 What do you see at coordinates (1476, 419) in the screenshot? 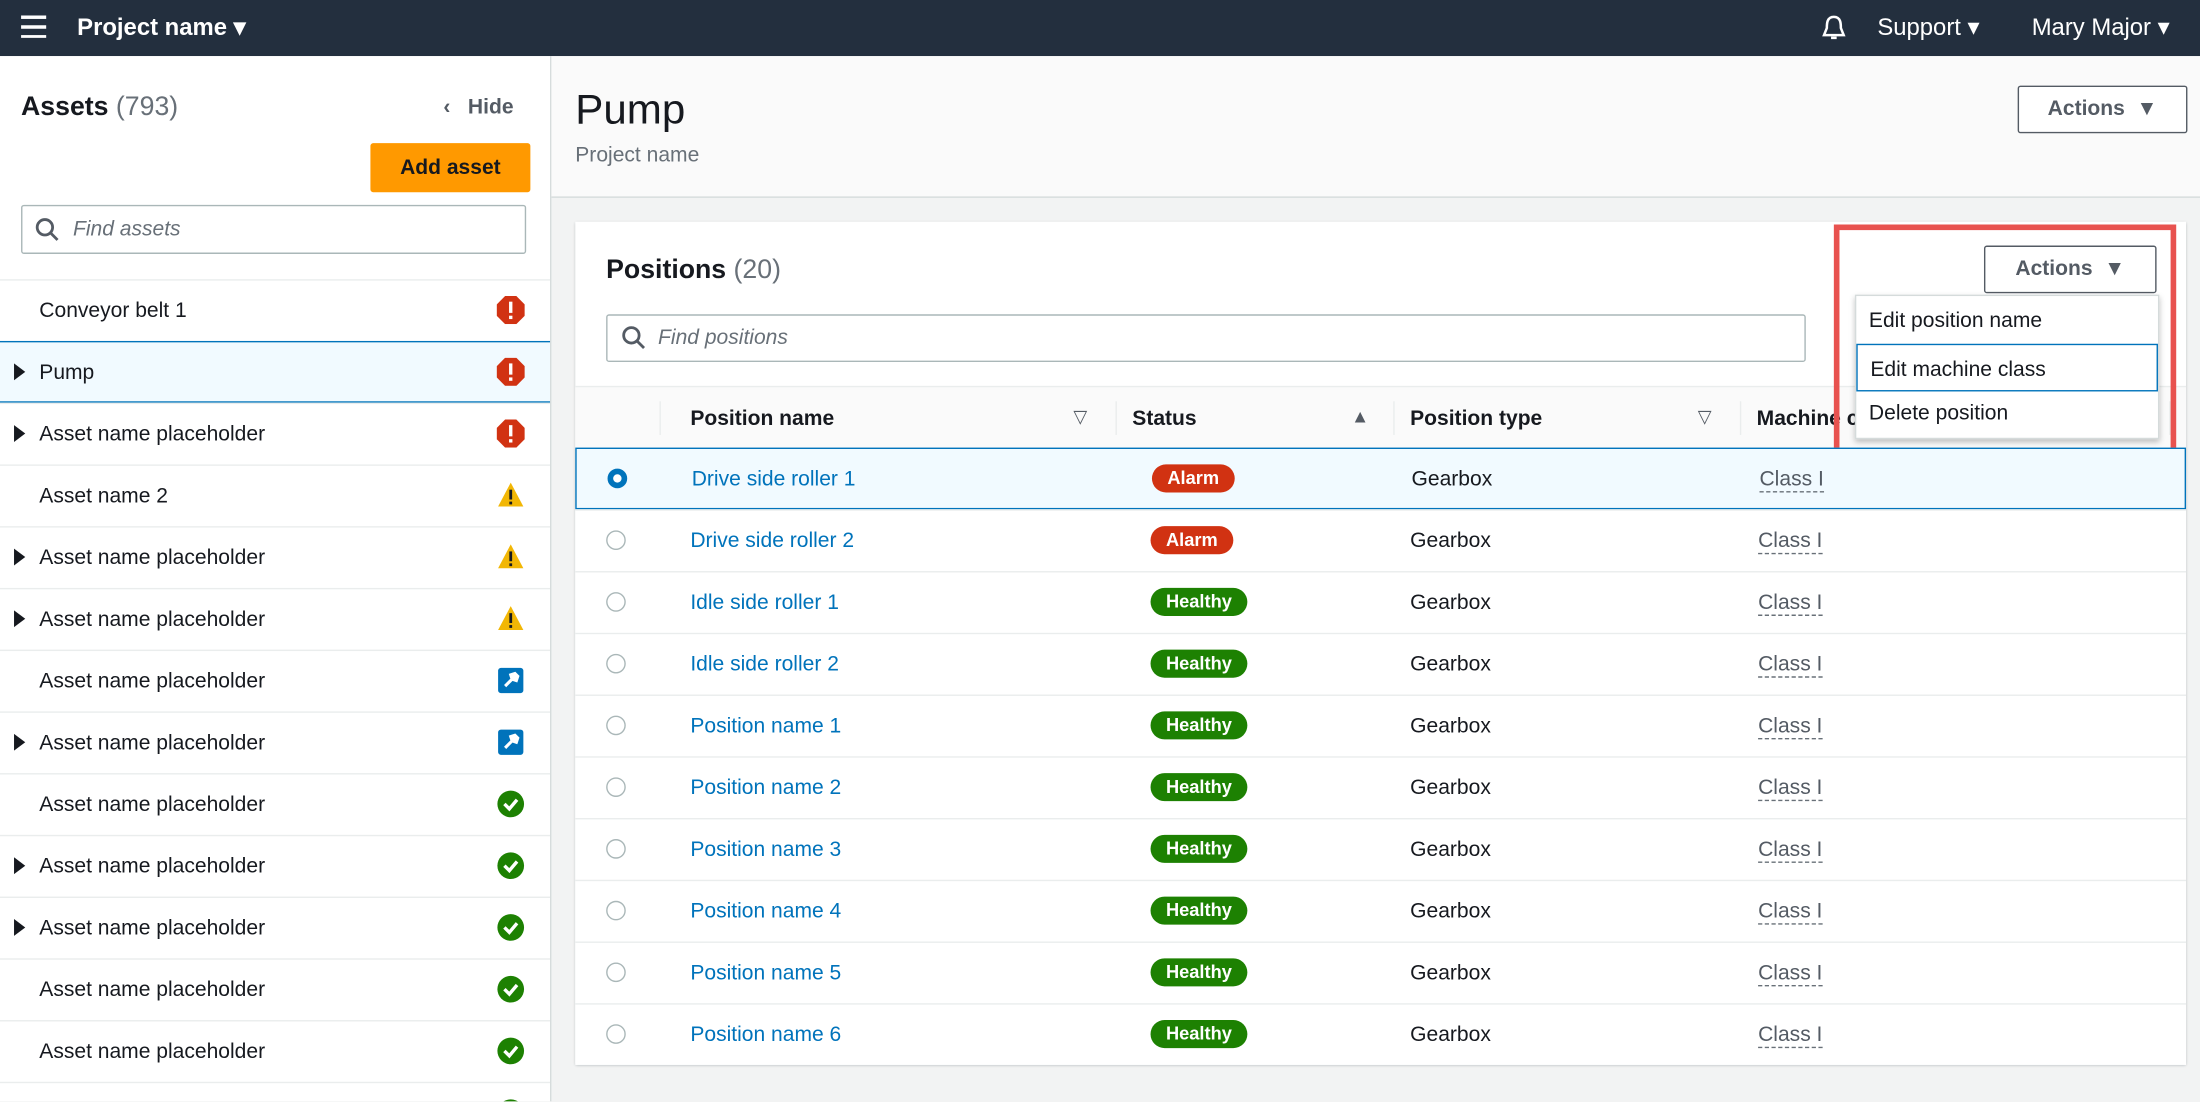
I see `column-header: Position type` at bounding box center [1476, 419].